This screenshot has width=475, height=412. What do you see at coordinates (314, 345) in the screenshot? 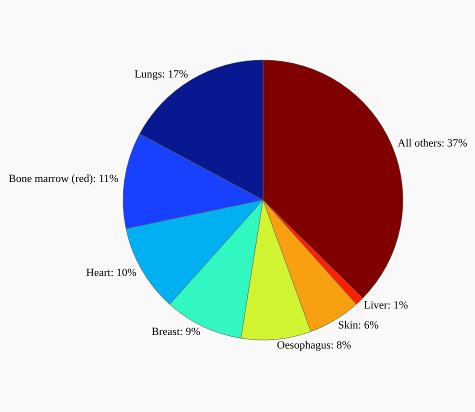
I see `slice-label: Oesophagus: 8%` at bounding box center [314, 345].